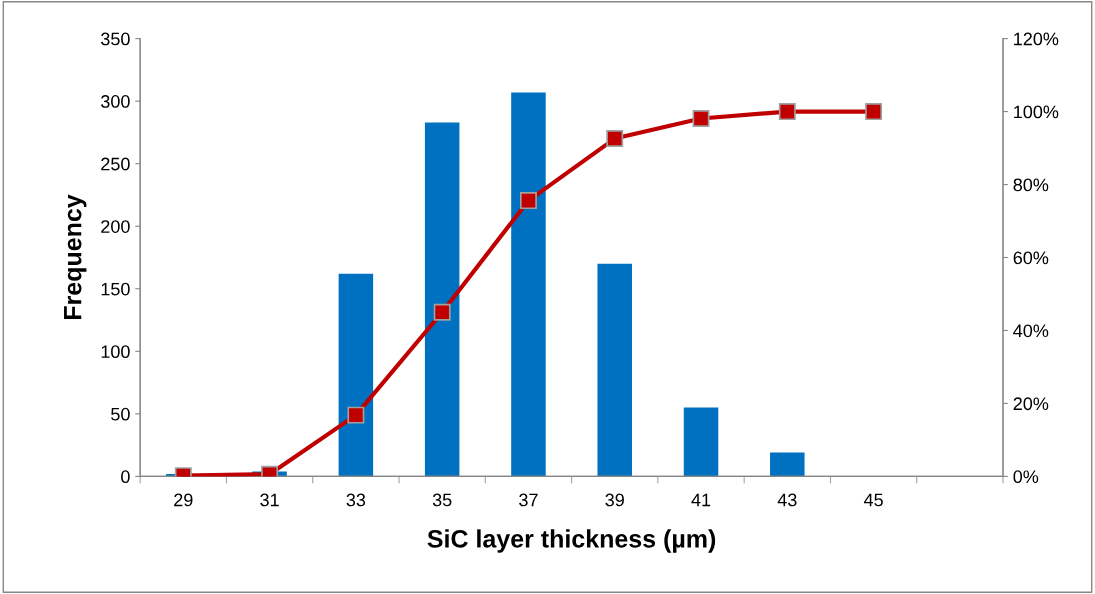  I want to click on x-tick-label: 41, so click(701, 500).